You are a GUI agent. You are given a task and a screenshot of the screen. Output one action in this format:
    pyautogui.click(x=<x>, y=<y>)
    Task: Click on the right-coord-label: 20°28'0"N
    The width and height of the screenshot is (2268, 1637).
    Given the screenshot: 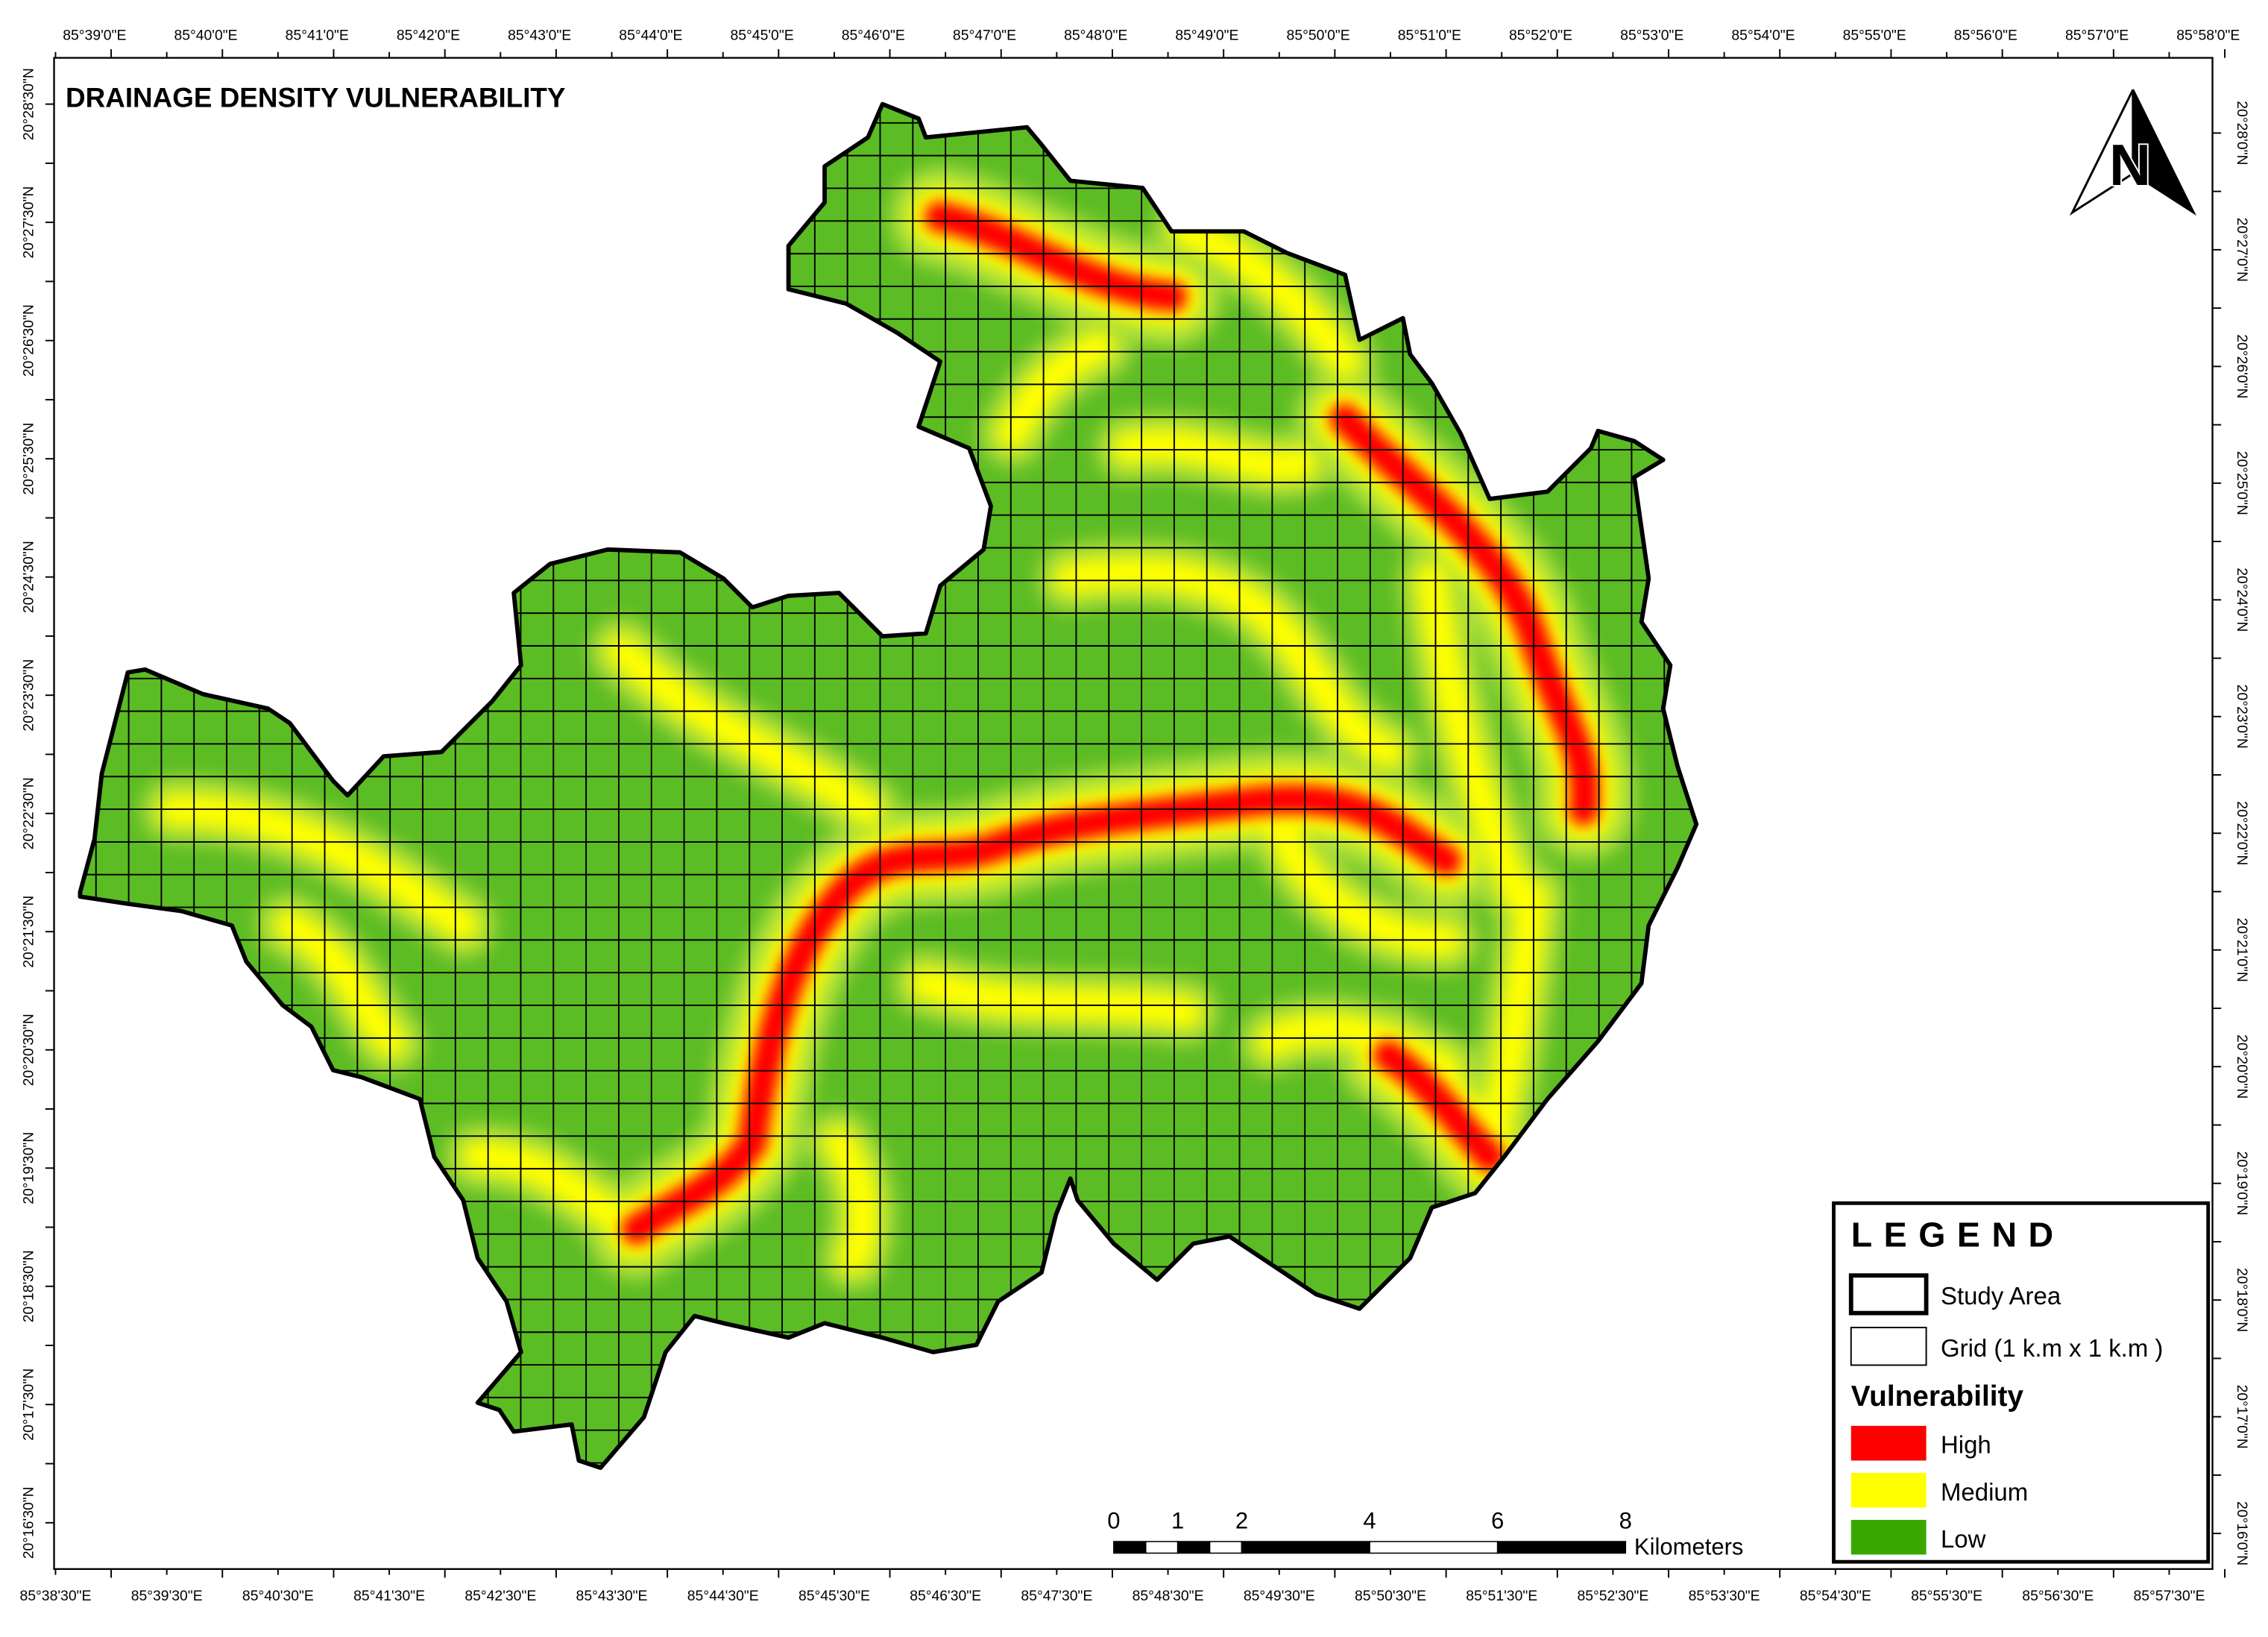 What is the action you would take?
    pyautogui.click(x=2242, y=133)
    